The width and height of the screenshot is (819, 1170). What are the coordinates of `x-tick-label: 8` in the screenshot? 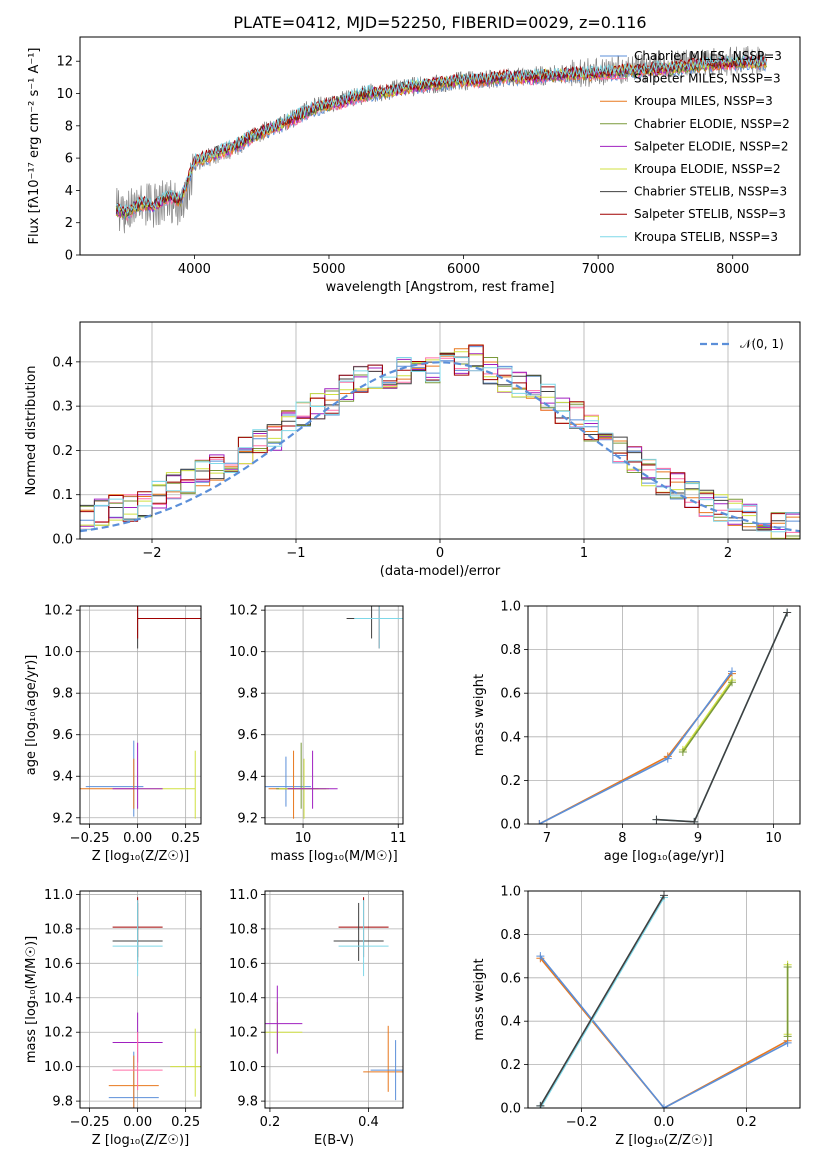 It's located at (622, 838).